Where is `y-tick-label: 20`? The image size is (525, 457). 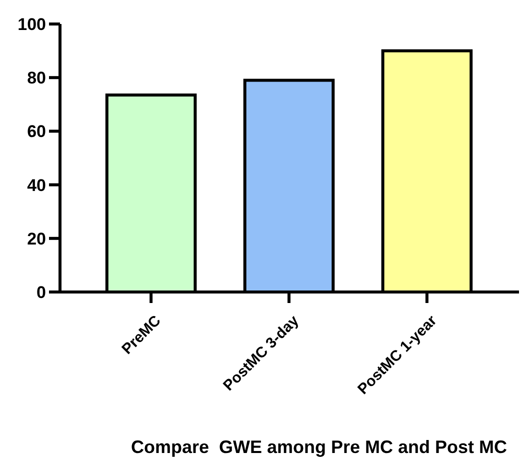
y-tick-label: 20 is located at coordinates (36, 238).